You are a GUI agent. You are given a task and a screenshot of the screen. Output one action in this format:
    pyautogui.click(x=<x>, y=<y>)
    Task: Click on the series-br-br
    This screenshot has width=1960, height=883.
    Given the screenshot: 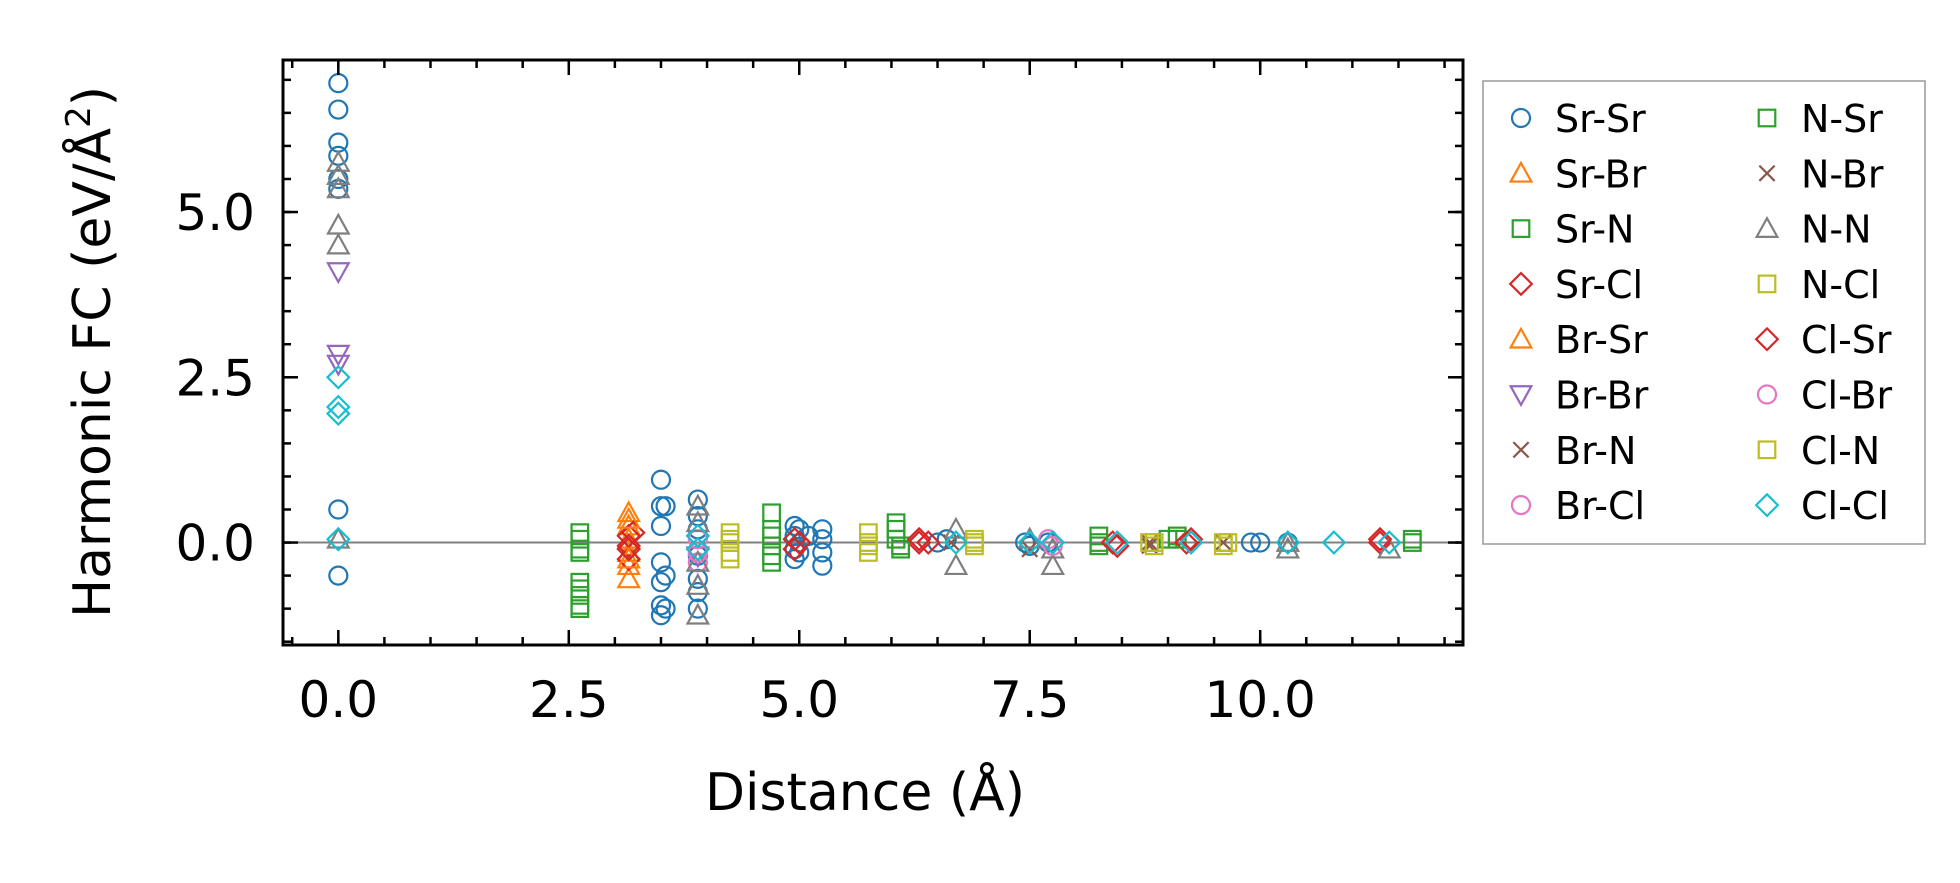 What is the action you would take?
    pyautogui.click(x=518, y=415)
    